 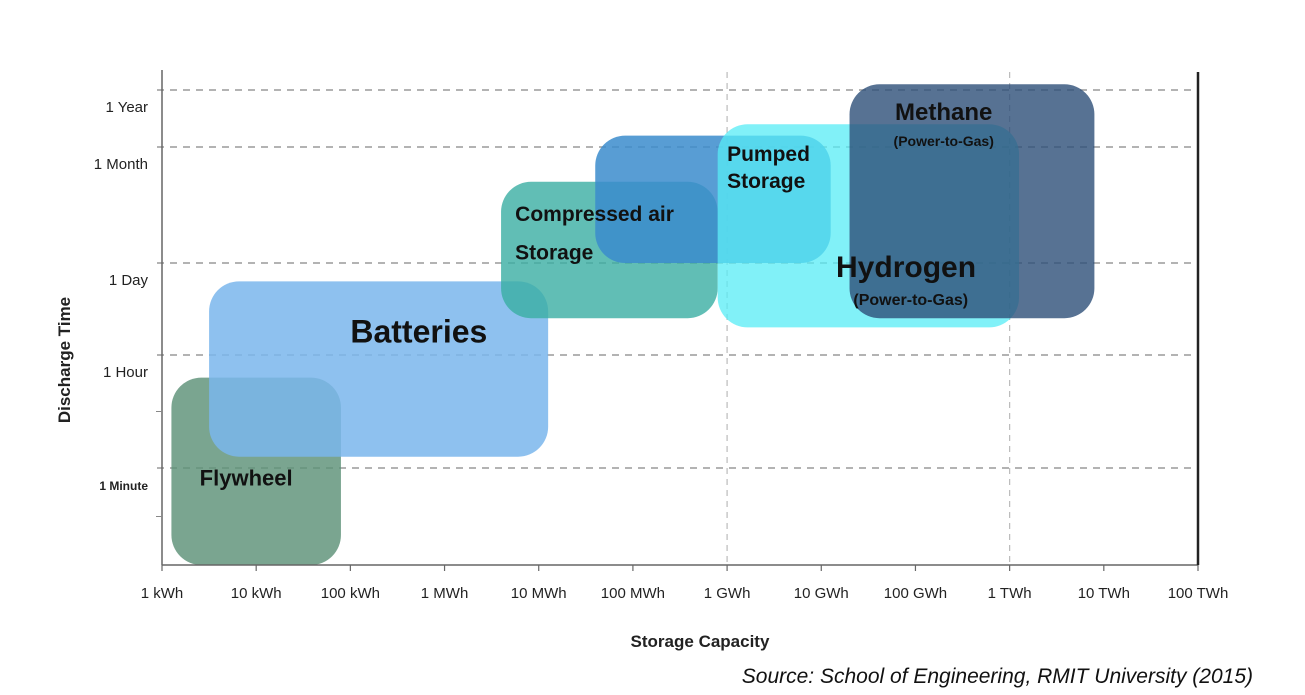 What do you see at coordinates (246, 478) in the screenshot?
I see `region-label: Flywheel` at bounding box center [246, 478].